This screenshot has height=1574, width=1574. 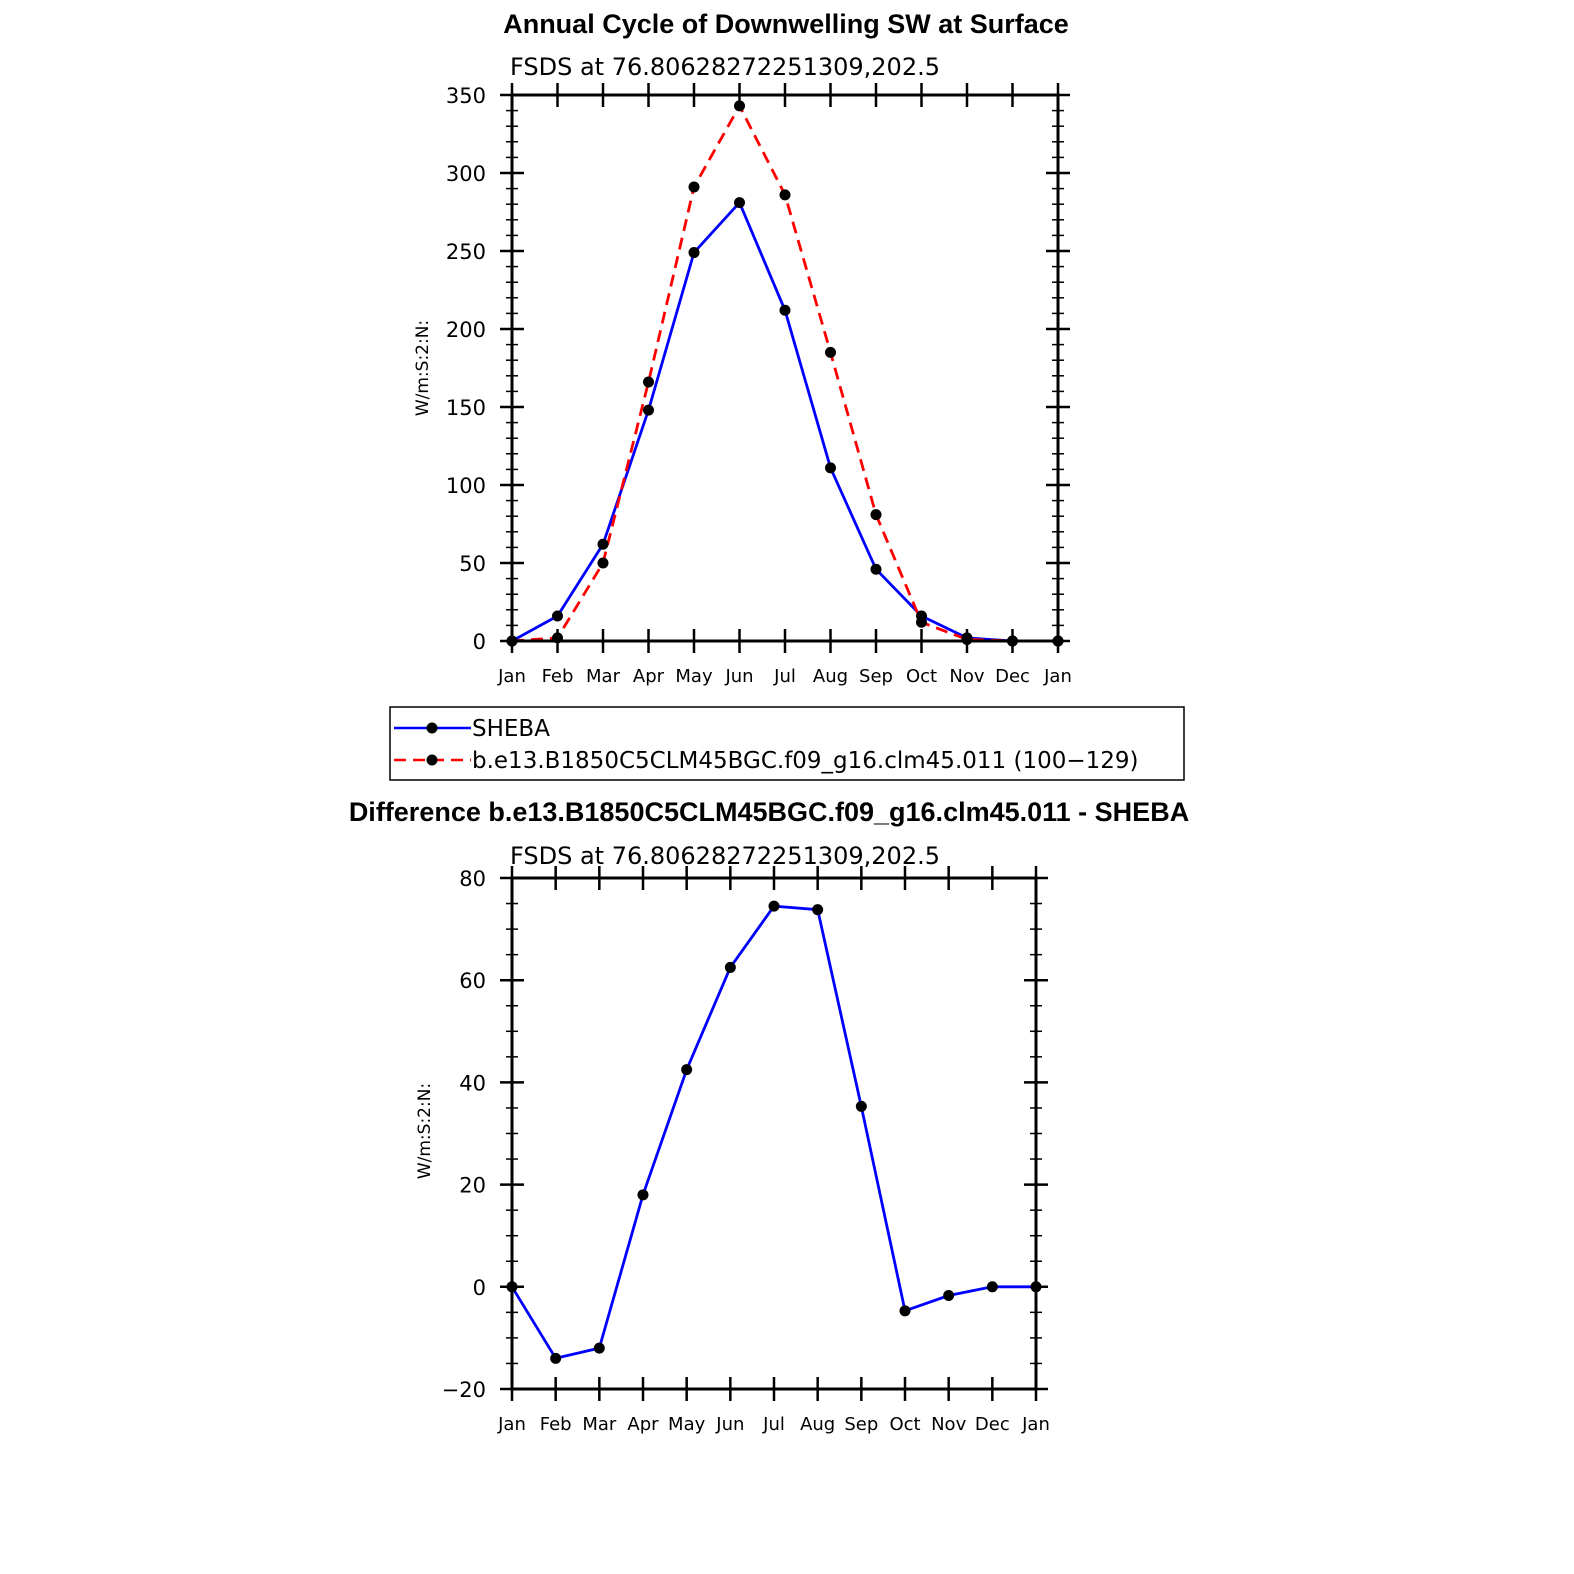 What do you see at coordinates (472, 879) in the screenshot?
I see `y-tick-label: 80` at bounding box center [472, 879].